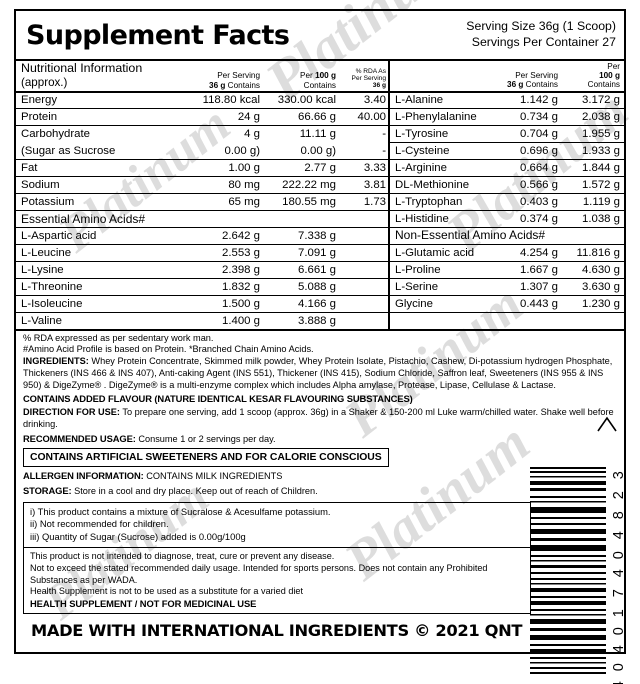 This screenshot has height=684, width=640. I want to click on row-per-serving: 1.832 g, so click(224, 287).